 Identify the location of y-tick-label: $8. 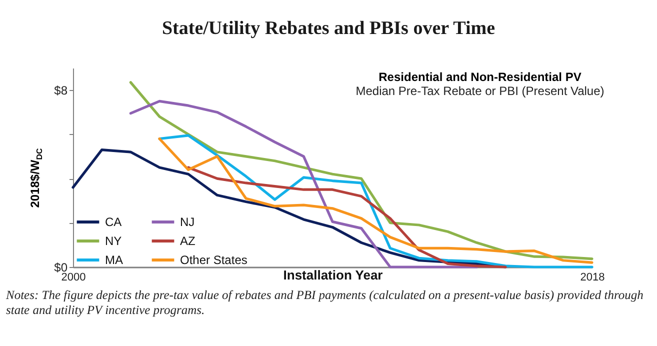
(61, 91).